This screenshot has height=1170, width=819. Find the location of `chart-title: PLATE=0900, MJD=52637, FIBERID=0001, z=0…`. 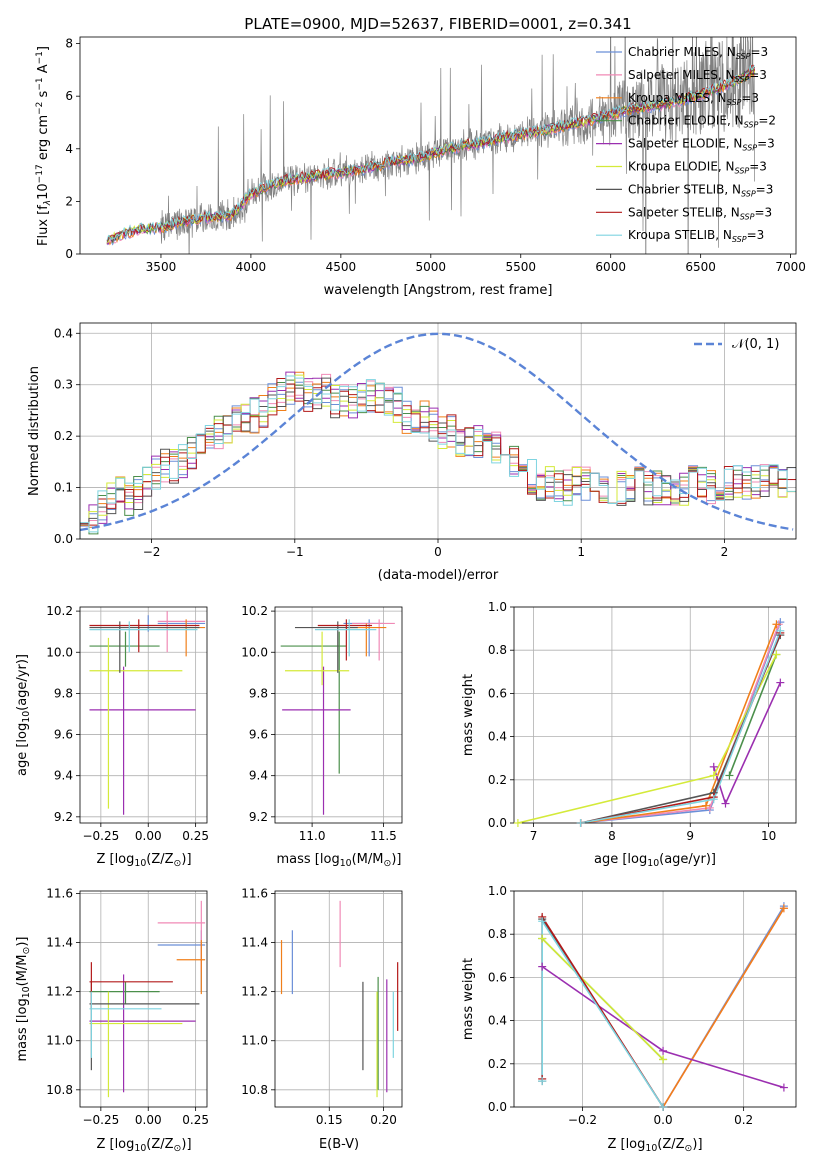

chart-title: PLATE=0900, MJD=52637, FIBERID=0001, z=0… is located at coordinates (437, 24).